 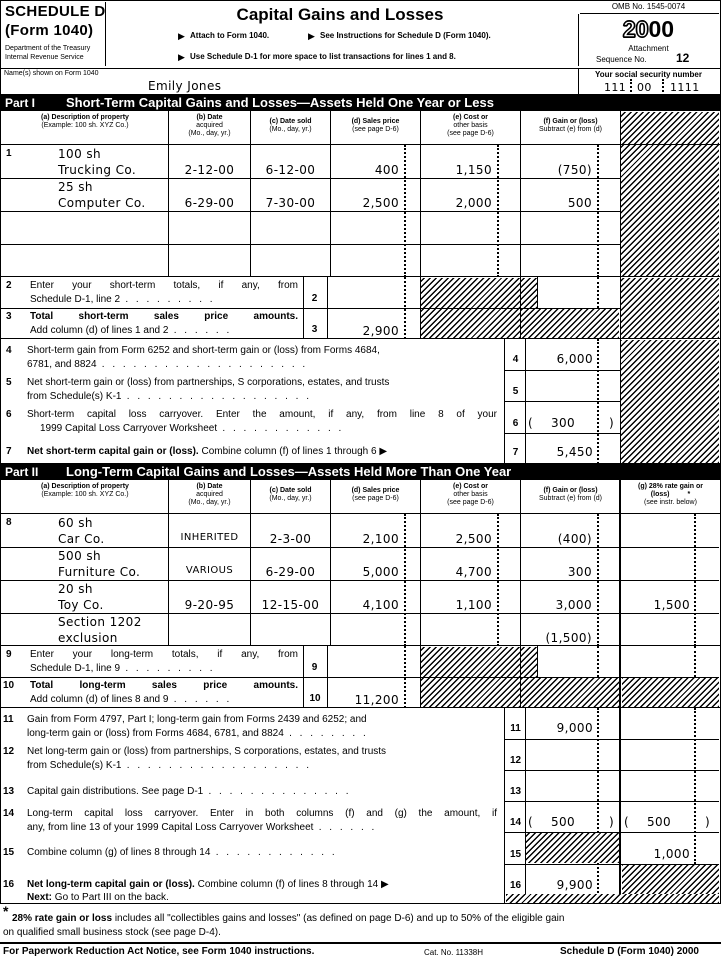 I want to click on row-sold: 6-29-00, so click(x=290, y=572).